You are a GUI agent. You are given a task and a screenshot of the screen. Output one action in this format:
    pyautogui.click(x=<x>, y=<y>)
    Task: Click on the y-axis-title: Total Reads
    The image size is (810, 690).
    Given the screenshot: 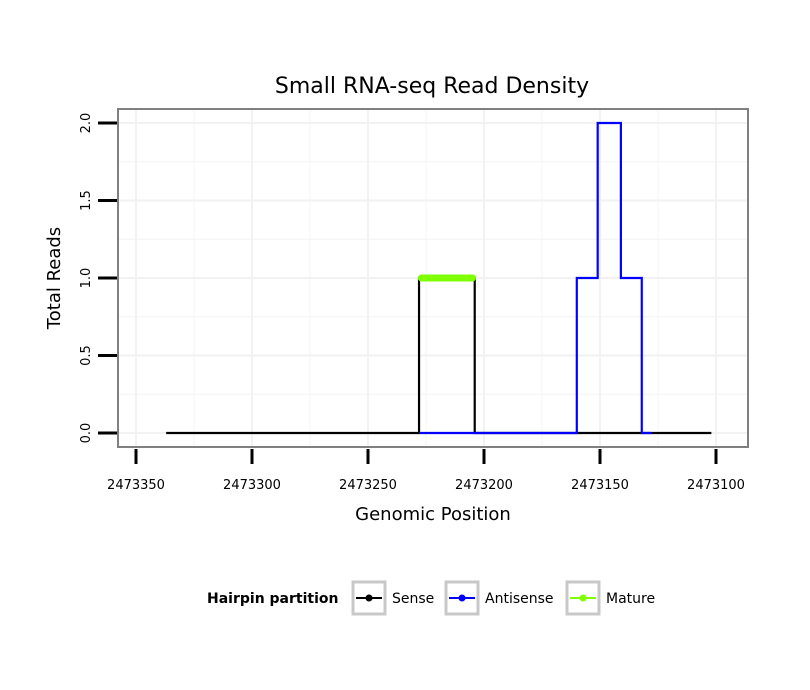 What is the action you would take?
    pyautogui.click(x=54, y=278)
    